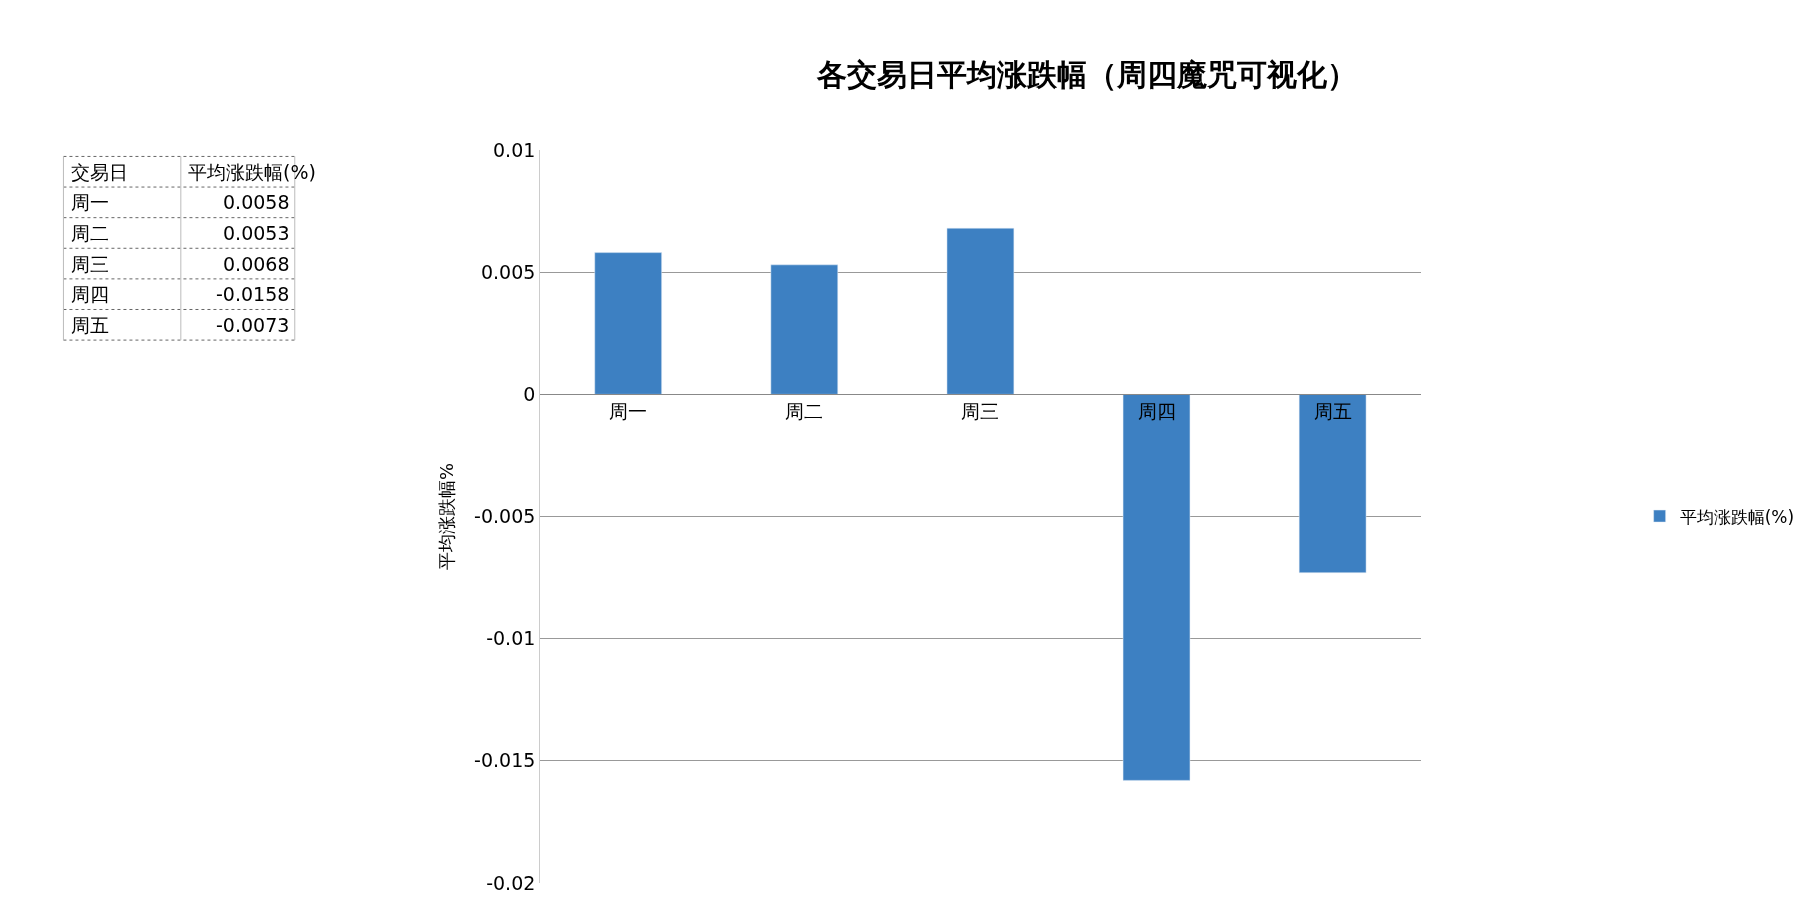 This screenshot has width=1812, height=910. I want to click on y-tick-label: -0.01, so click(511, 638).